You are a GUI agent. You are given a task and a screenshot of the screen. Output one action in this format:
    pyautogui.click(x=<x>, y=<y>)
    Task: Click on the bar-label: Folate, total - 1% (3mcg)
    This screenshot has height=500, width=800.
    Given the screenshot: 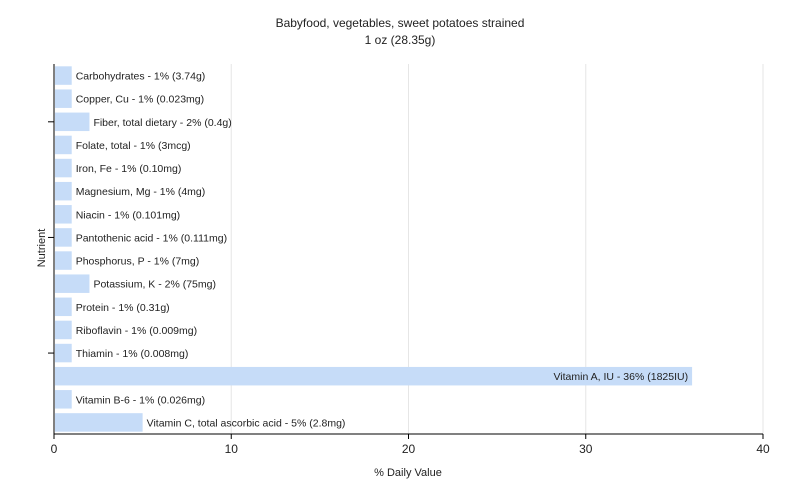 What is the action you would take?
    pyautogui.click(x=133, y=146)
    